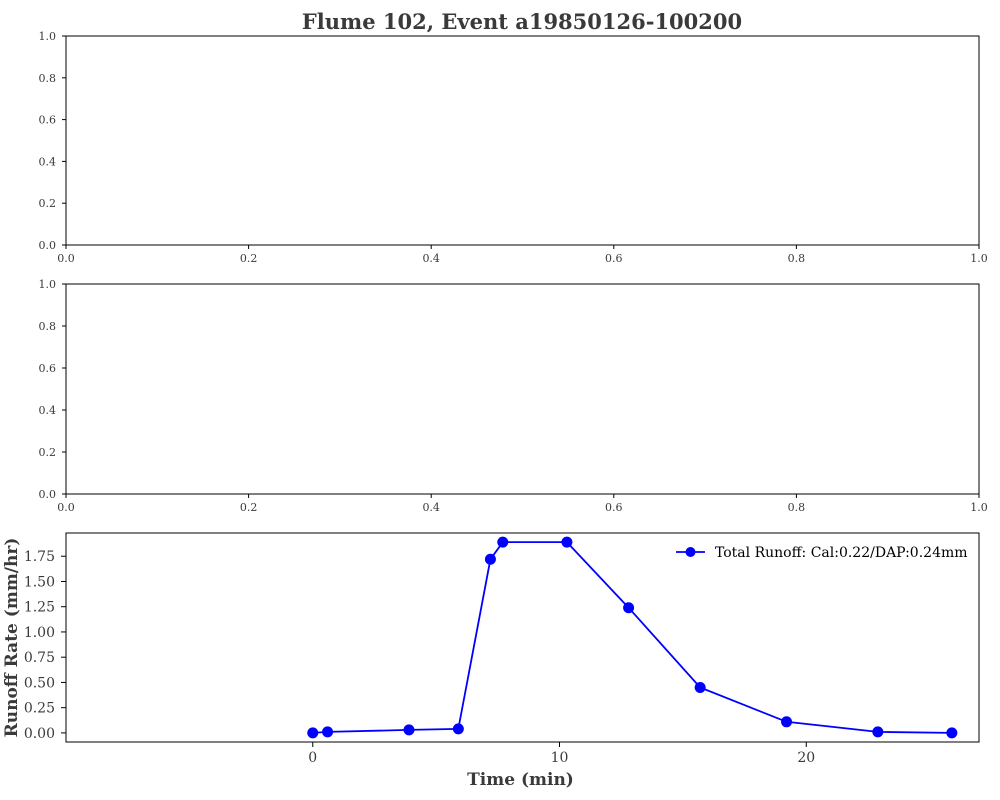 This screenshot has width=1000, height=800. I want to click on y-tick-label: 1.25, so click(39, 608).